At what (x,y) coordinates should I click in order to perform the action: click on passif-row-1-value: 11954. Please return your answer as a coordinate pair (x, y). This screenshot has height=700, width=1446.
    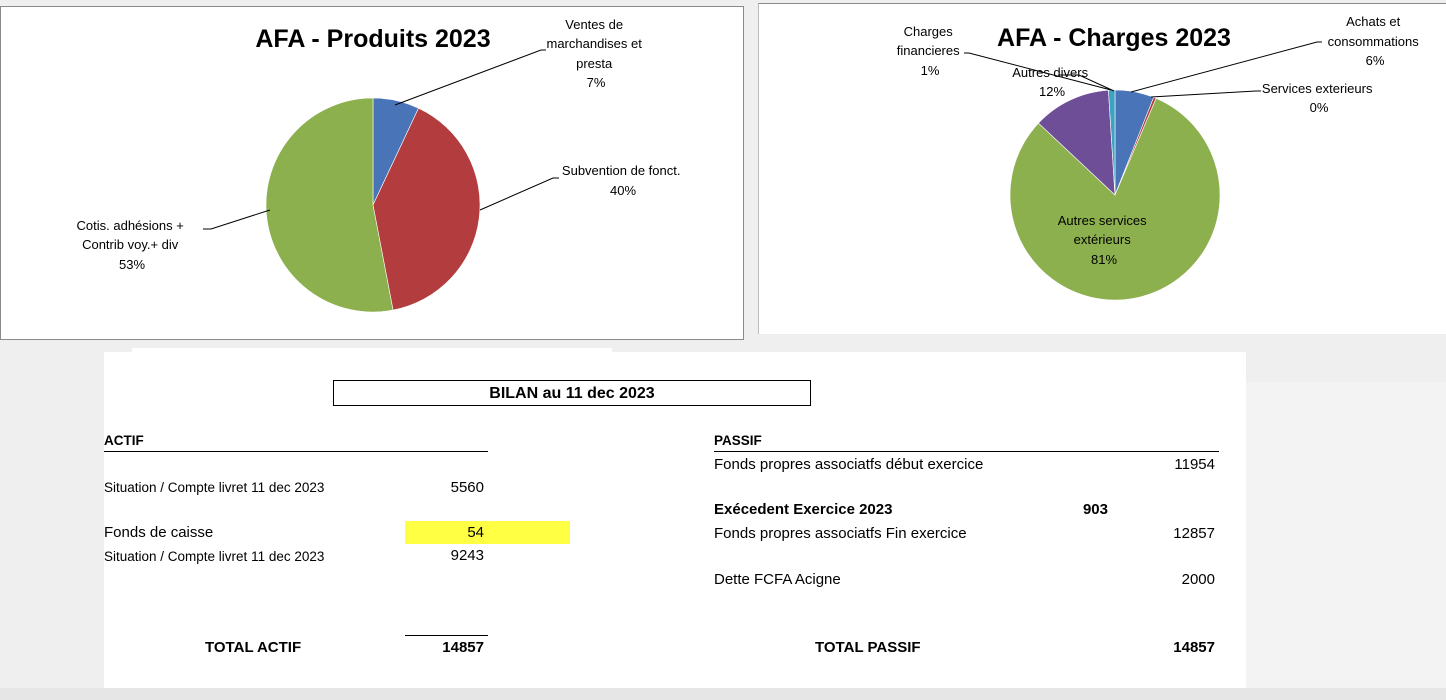
    Looking at the image, I should click on (1194, 464).